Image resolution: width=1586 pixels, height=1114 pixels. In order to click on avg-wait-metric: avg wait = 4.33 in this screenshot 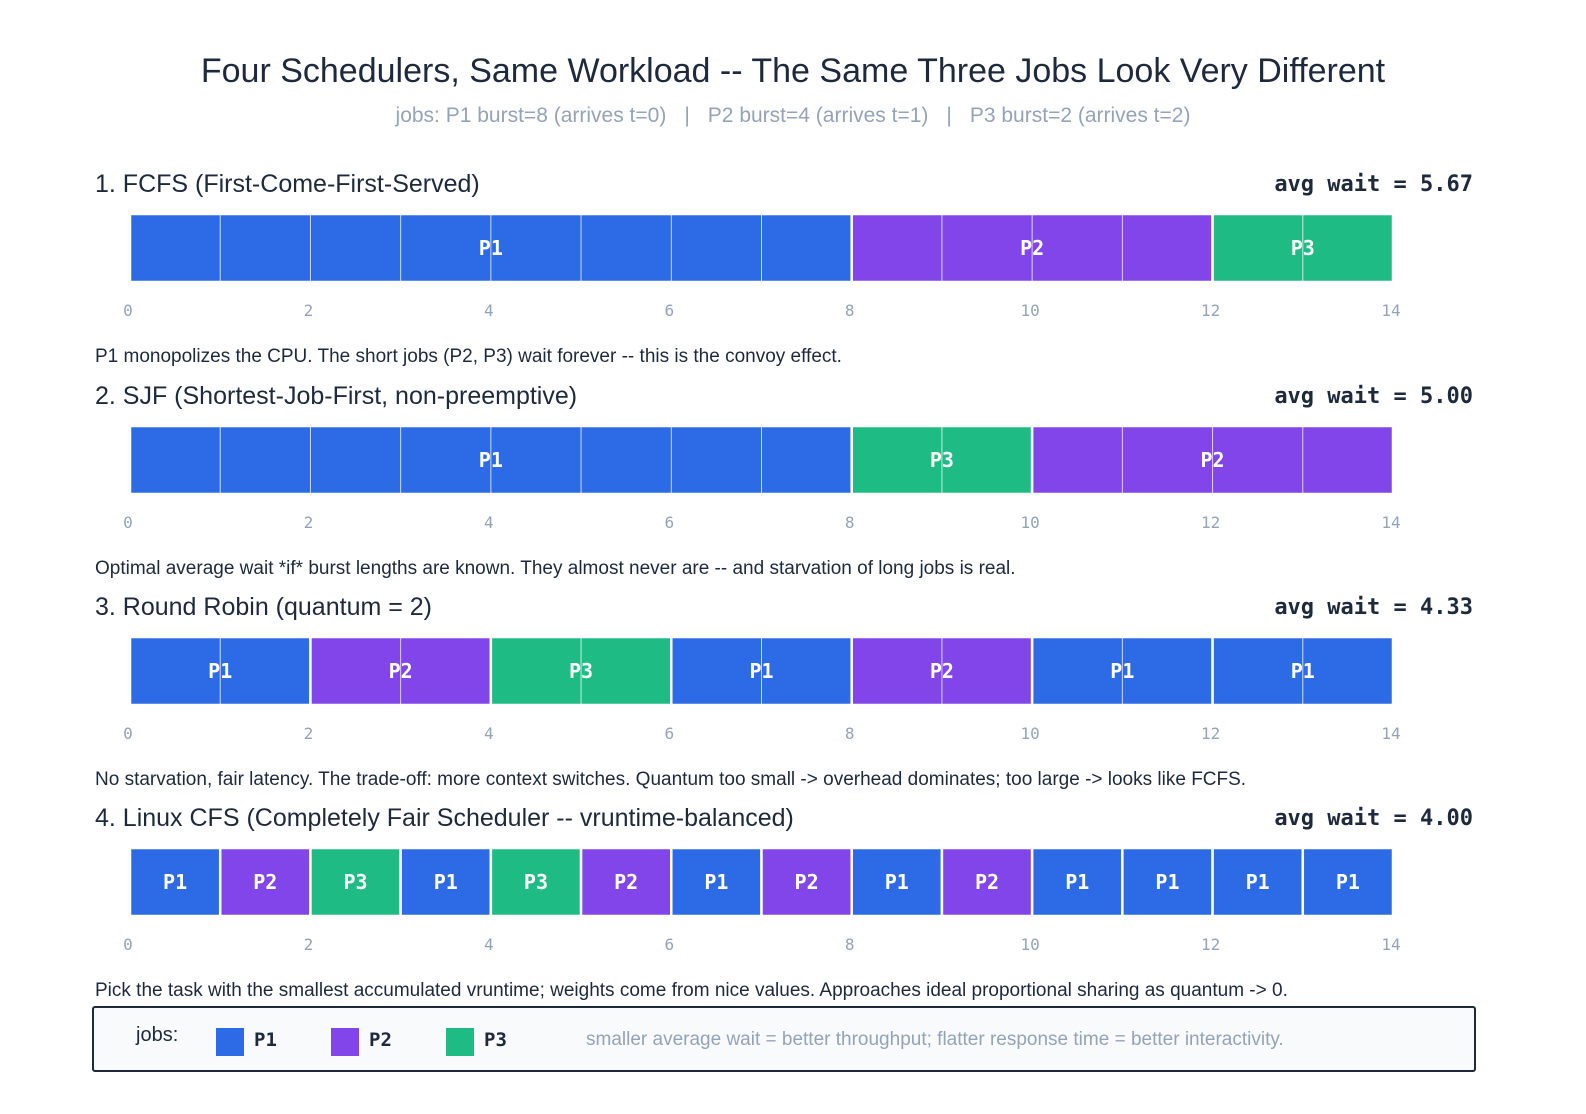, I will do `click(1373, 607)`.